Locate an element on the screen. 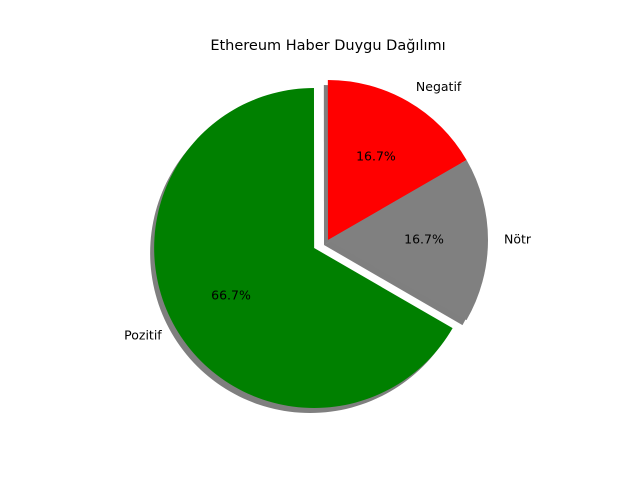 Image resolution: width=640 pixels, height=480 pixels. chart-title: Ethereum Haber Duygu Dağılımı is located at coordinates (327, 46).